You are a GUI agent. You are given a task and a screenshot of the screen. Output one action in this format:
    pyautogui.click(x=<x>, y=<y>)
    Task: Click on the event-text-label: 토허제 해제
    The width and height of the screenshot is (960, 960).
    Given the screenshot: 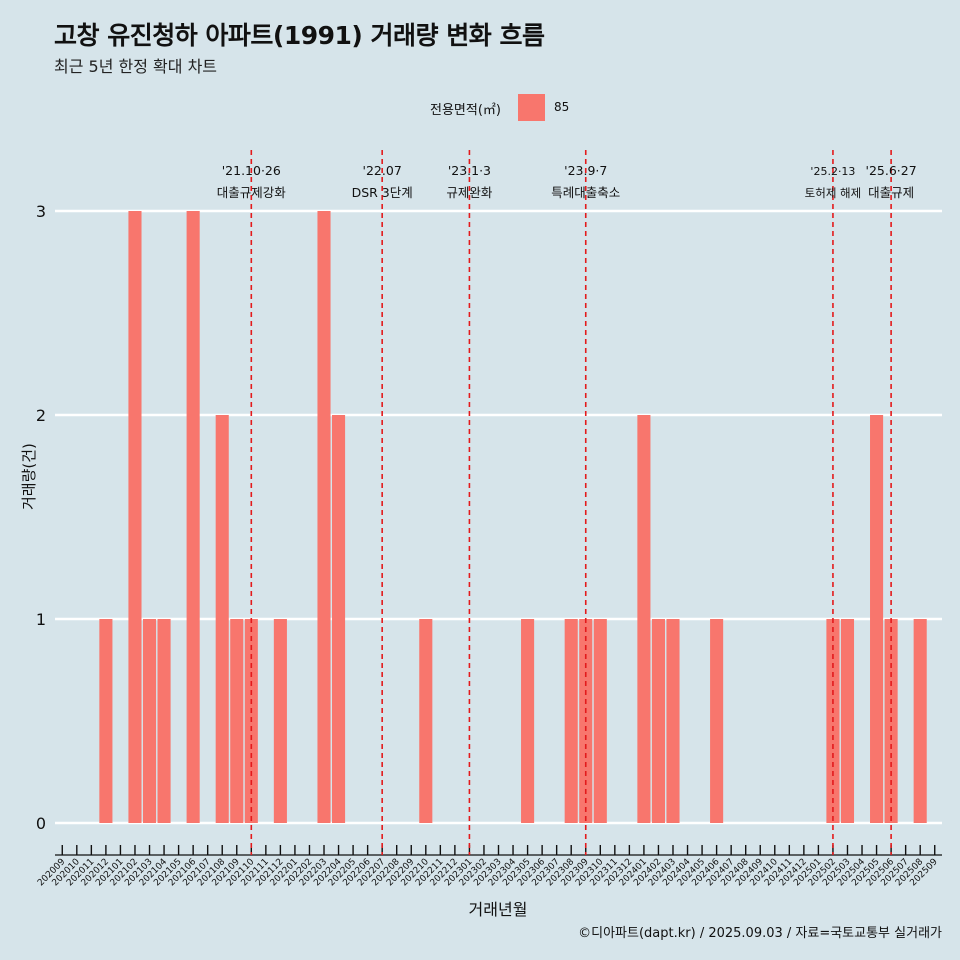 What is the action you would take?
    pyautogui.click(x=833, y=193)
    